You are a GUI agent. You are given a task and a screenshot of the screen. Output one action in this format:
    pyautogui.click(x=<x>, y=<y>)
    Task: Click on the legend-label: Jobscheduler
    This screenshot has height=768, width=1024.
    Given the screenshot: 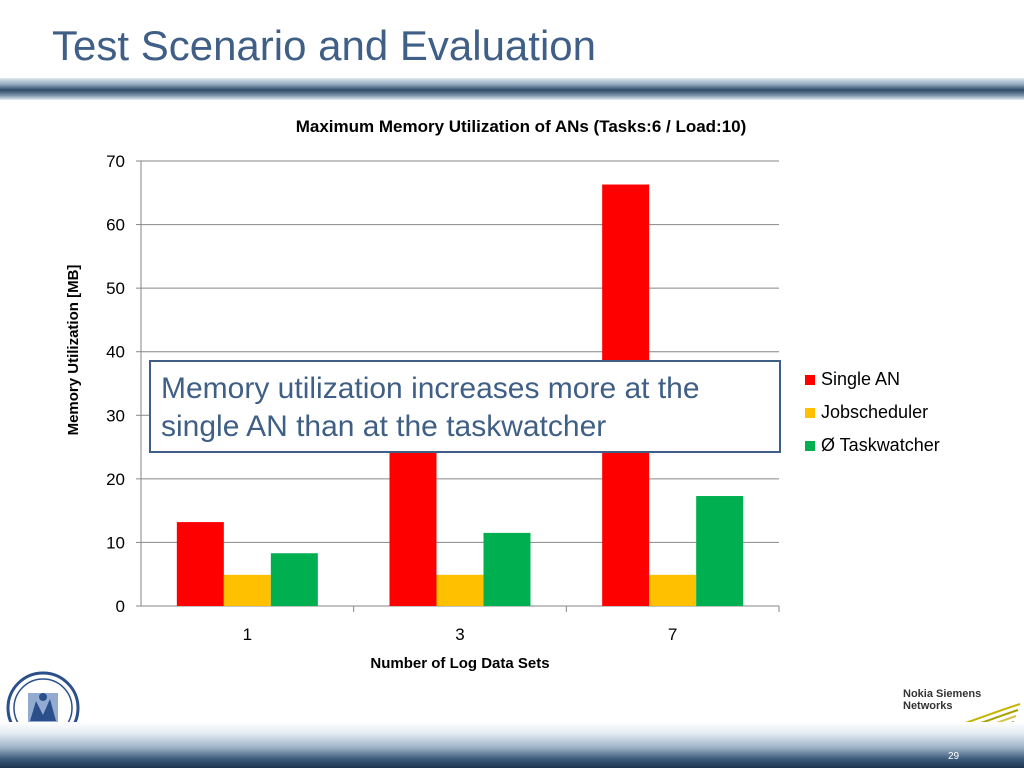 What is the action you would take?
    pyautogui.click(x=874, y=412)
    